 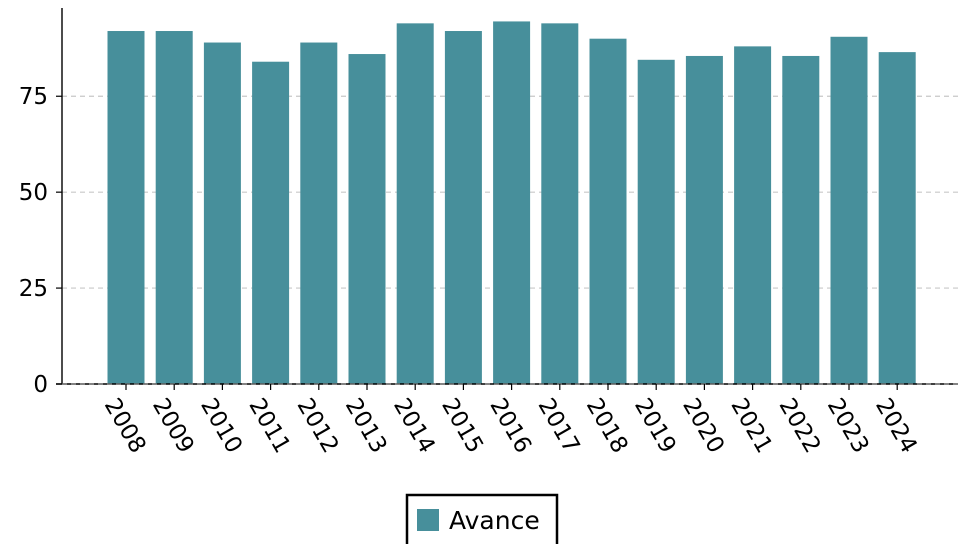 I want to click on x-tick-label: 2010, so click(x=221, y=426).